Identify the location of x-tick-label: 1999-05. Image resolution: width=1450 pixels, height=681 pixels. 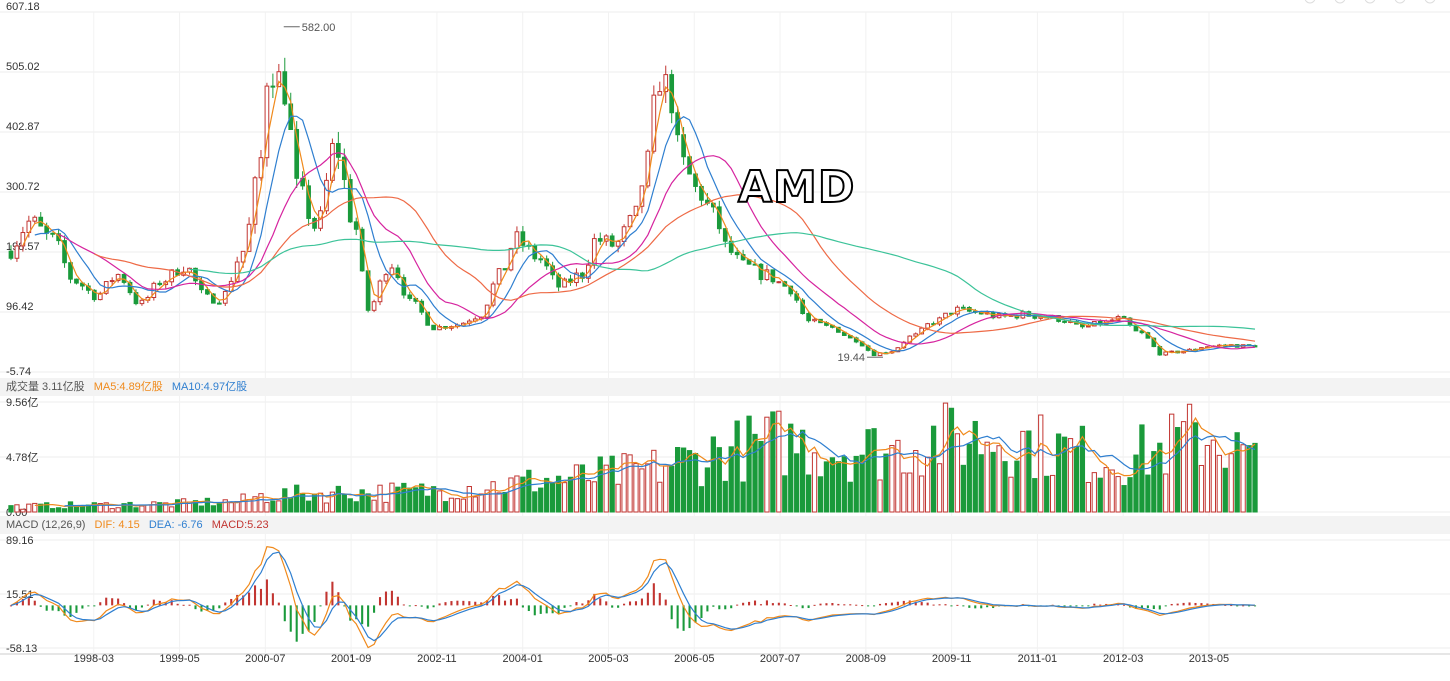
(179, 659).